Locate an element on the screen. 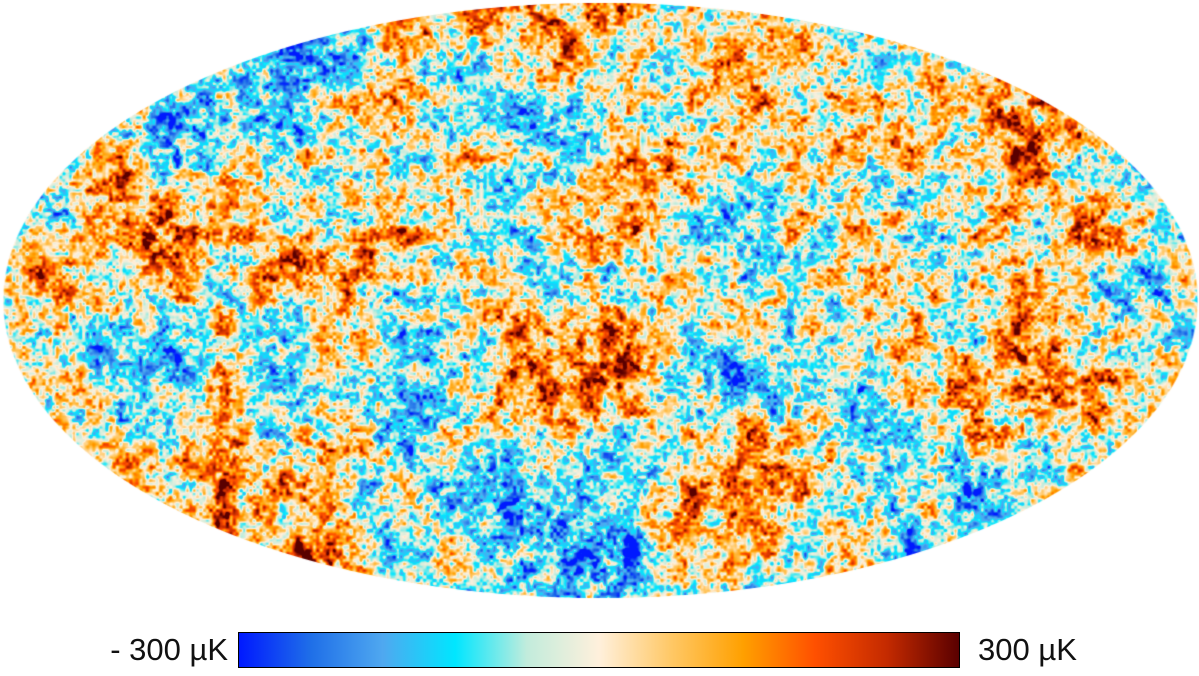 The image size is (1199, 676). colorbar-max-label: 300 µK is located at coordinates (1027, 649).